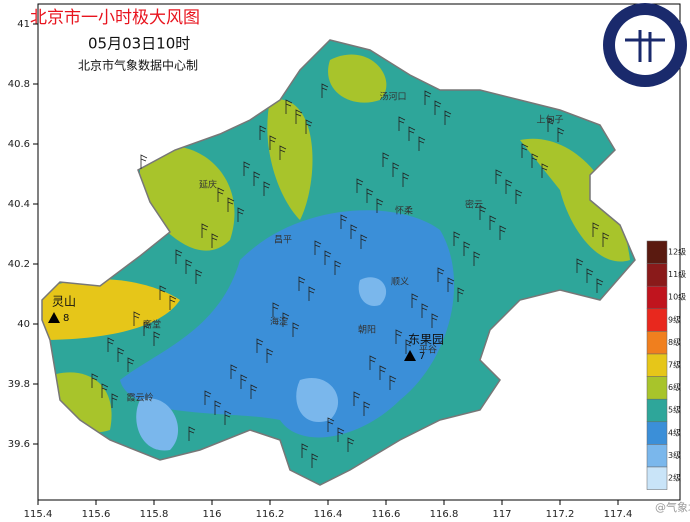  Describe the element at coordinates (138, 65) in the screenshot. I see `producer: 北京市气象数据中心制` at that location.